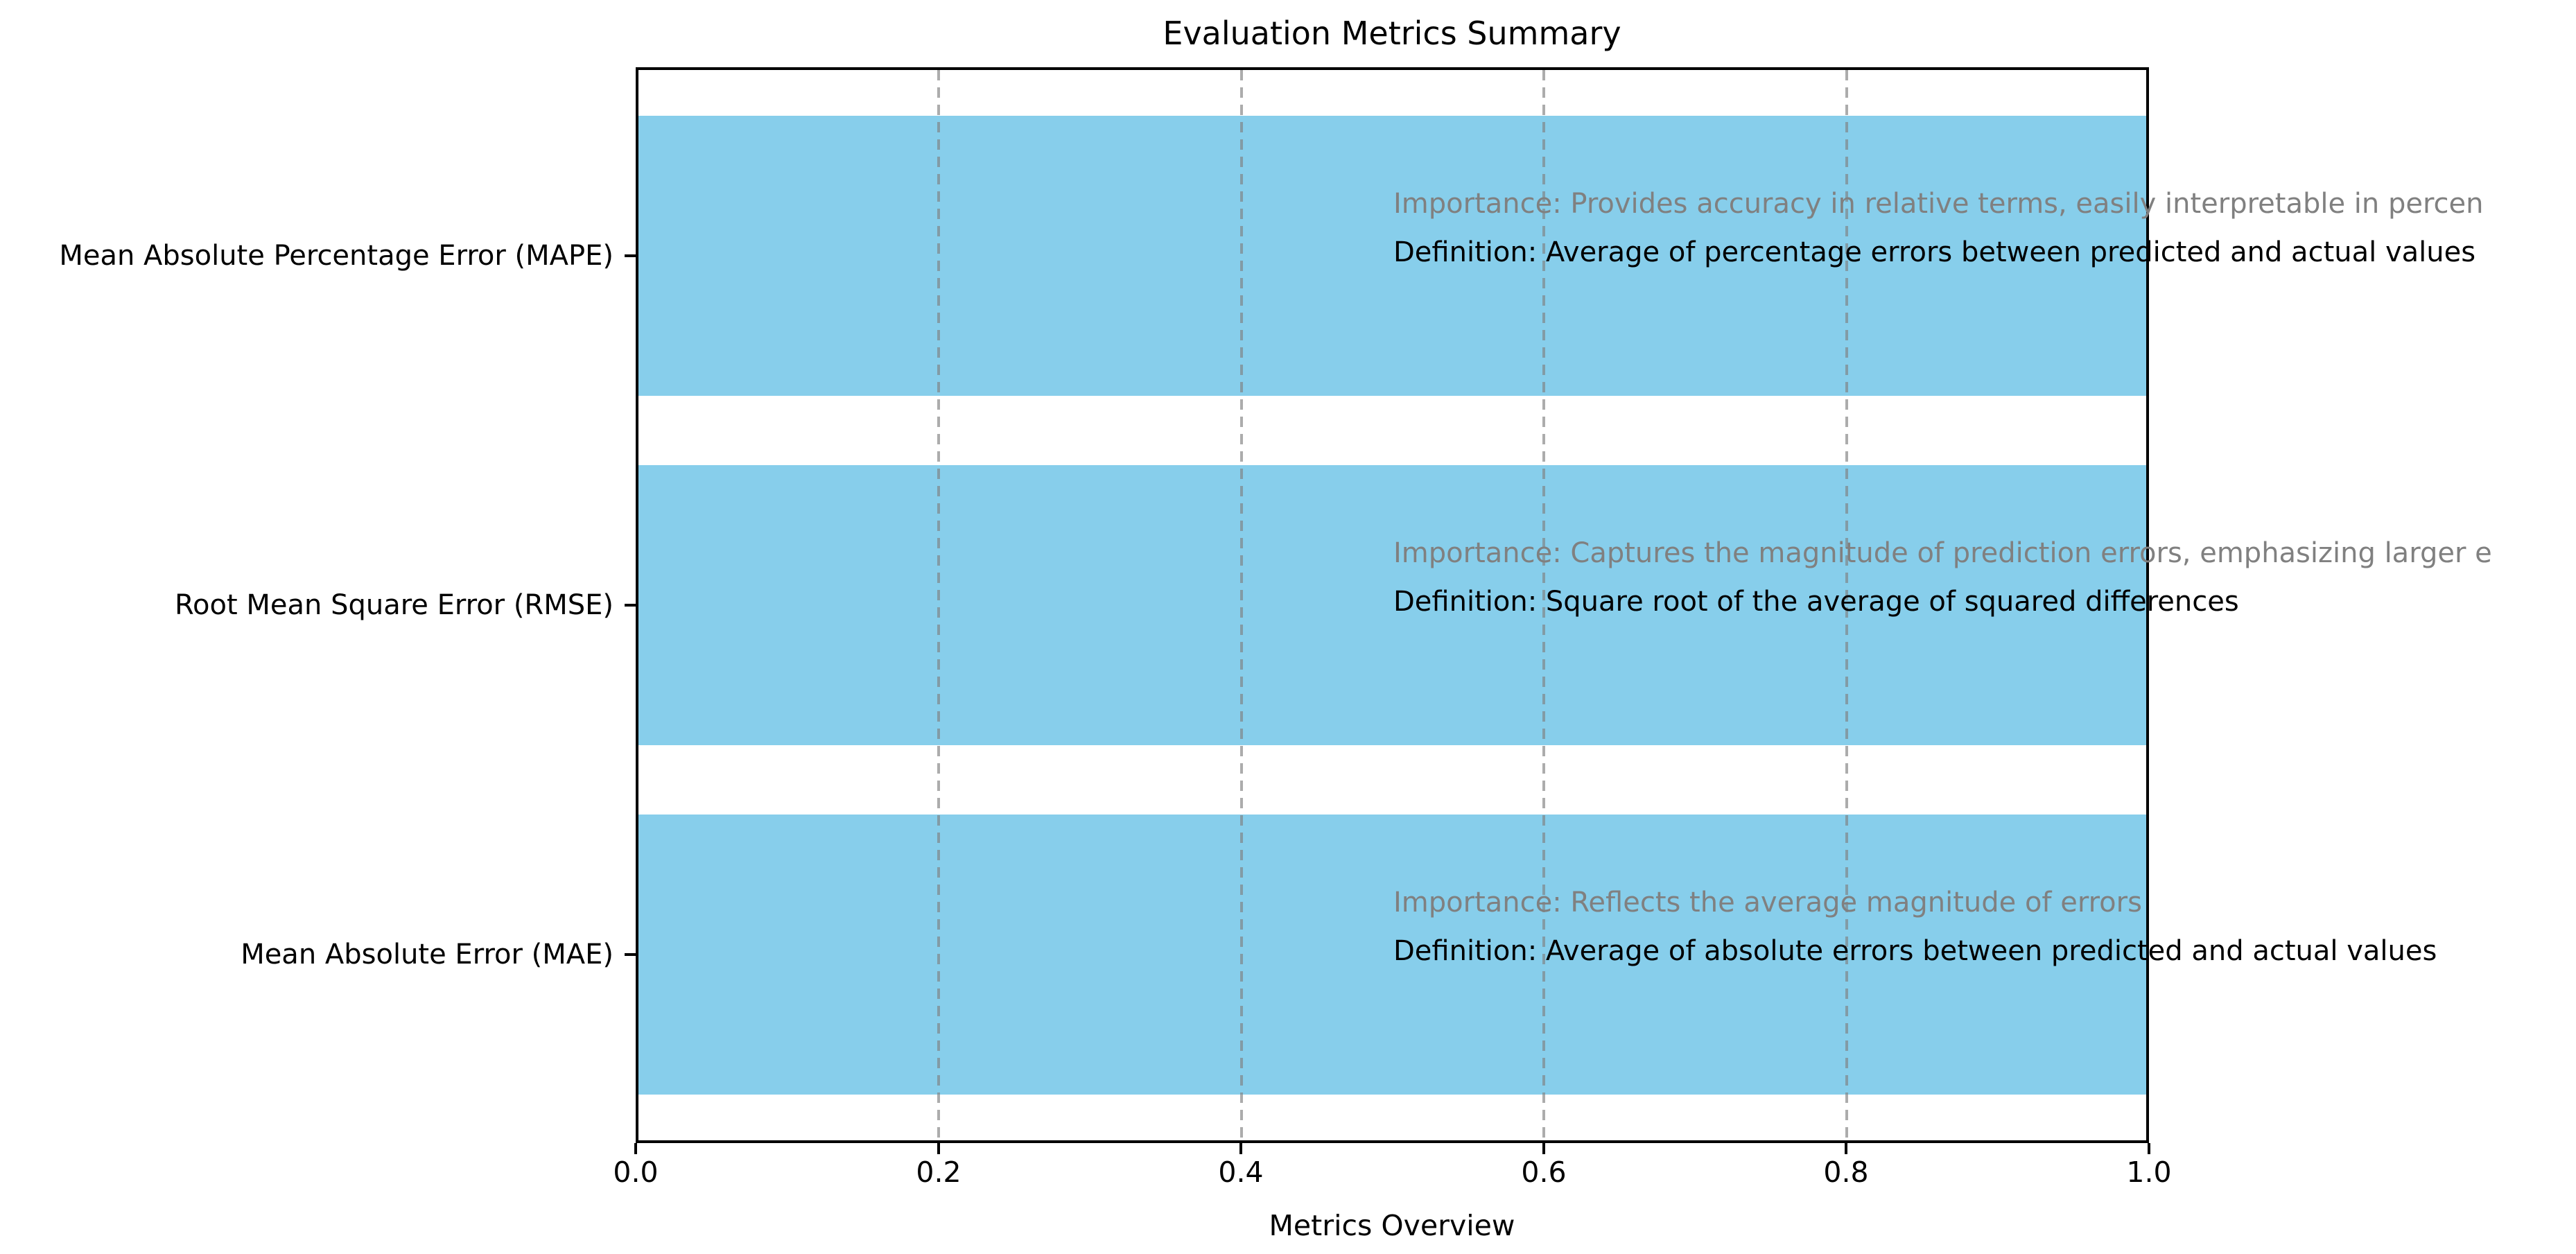 This screenshot has width=2576, height=1254. Describe the element at coordinates (1846, 1172) in the screenshot. I see `x-tick-label-0-8: 0.8` at that location.